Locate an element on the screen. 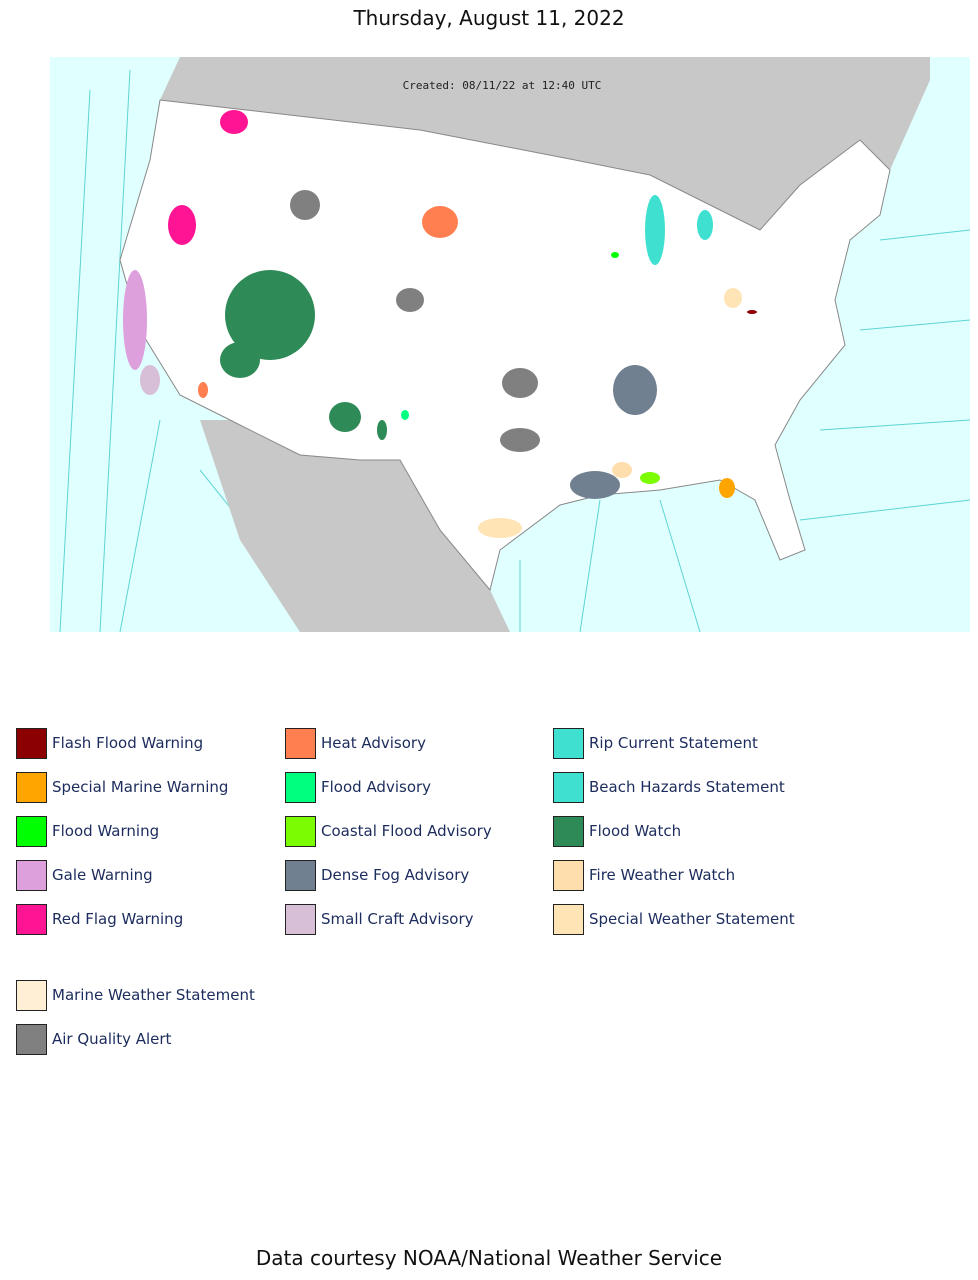 This screenshot has height=1280, width=978. legend-item: Special Weather Statement is located at coordinates (674, 919).